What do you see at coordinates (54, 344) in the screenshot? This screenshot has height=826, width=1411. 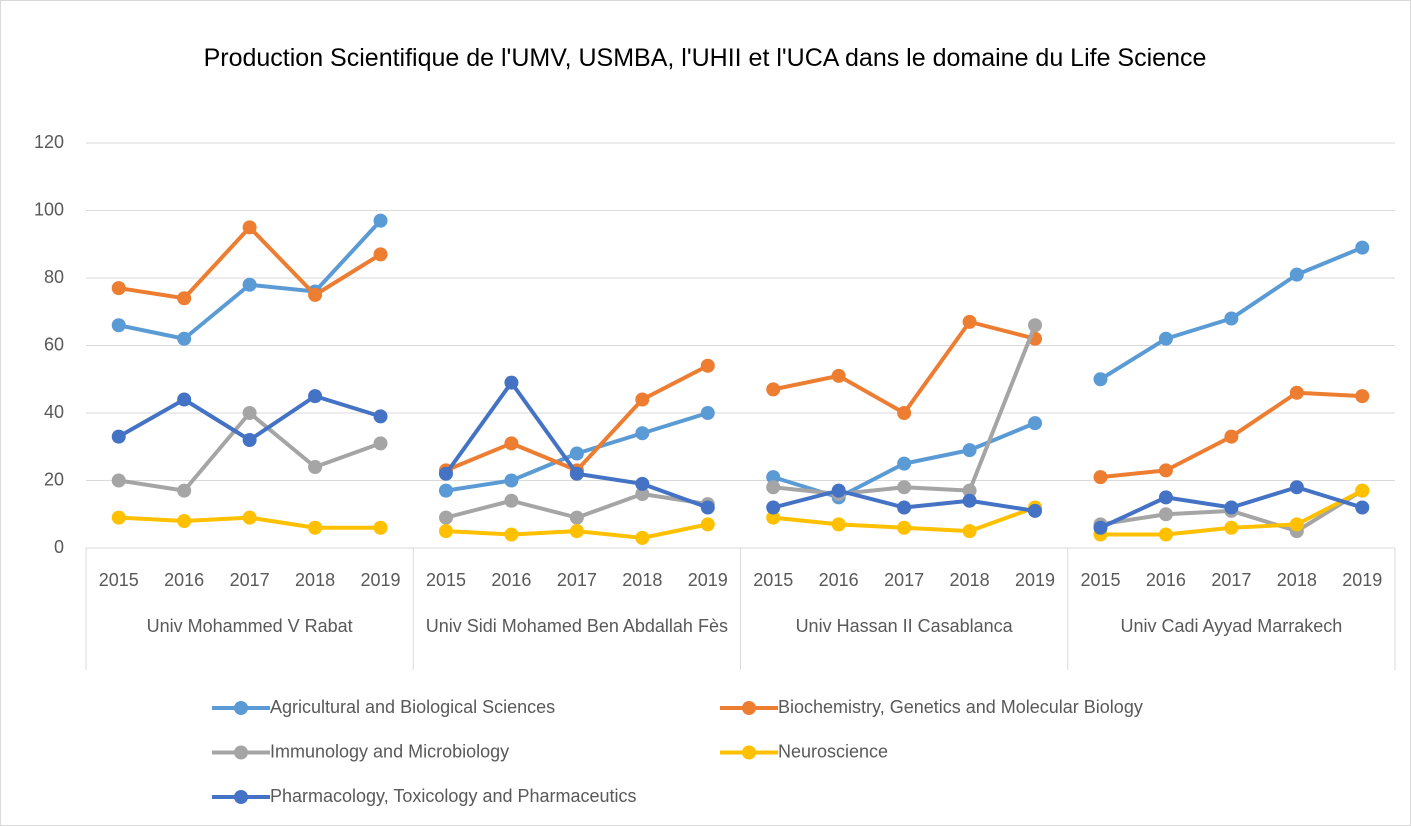 I see `y-tick-label: 60` at bounding box center [54, 344].